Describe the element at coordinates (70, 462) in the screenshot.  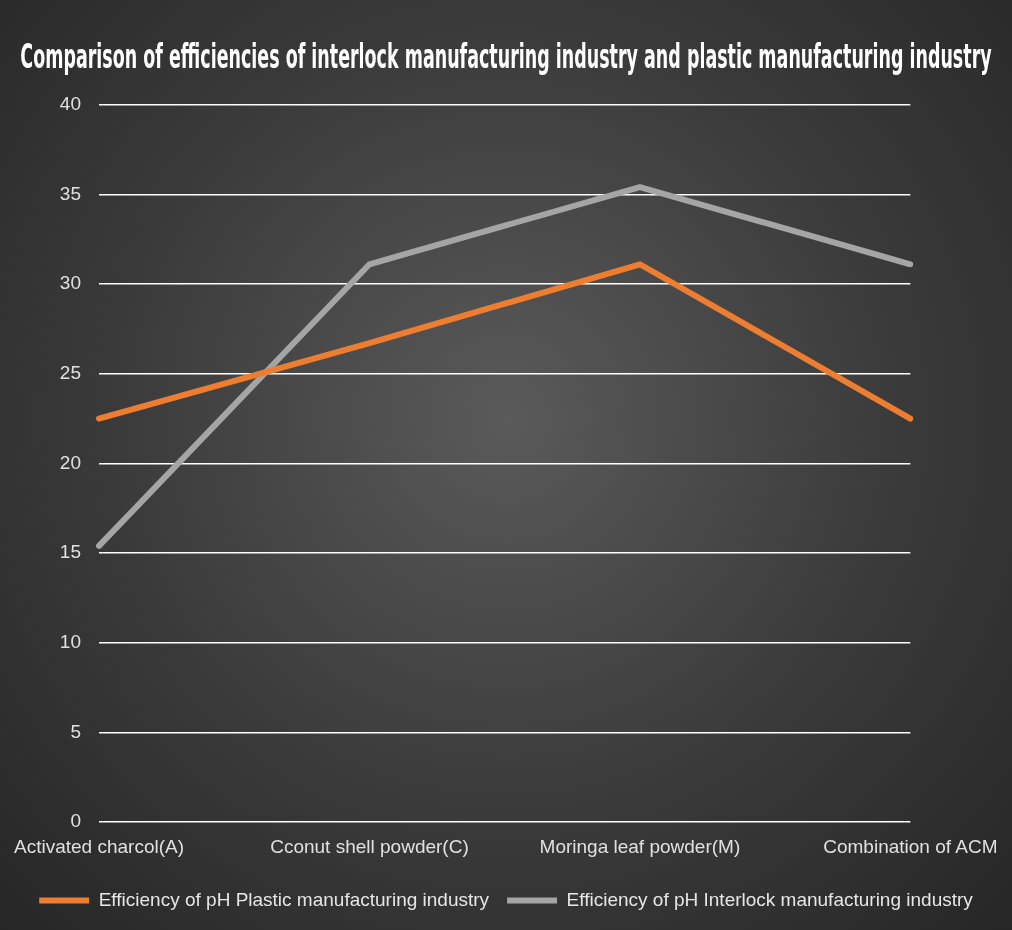
I see `y-tick-label: 20` at that location.